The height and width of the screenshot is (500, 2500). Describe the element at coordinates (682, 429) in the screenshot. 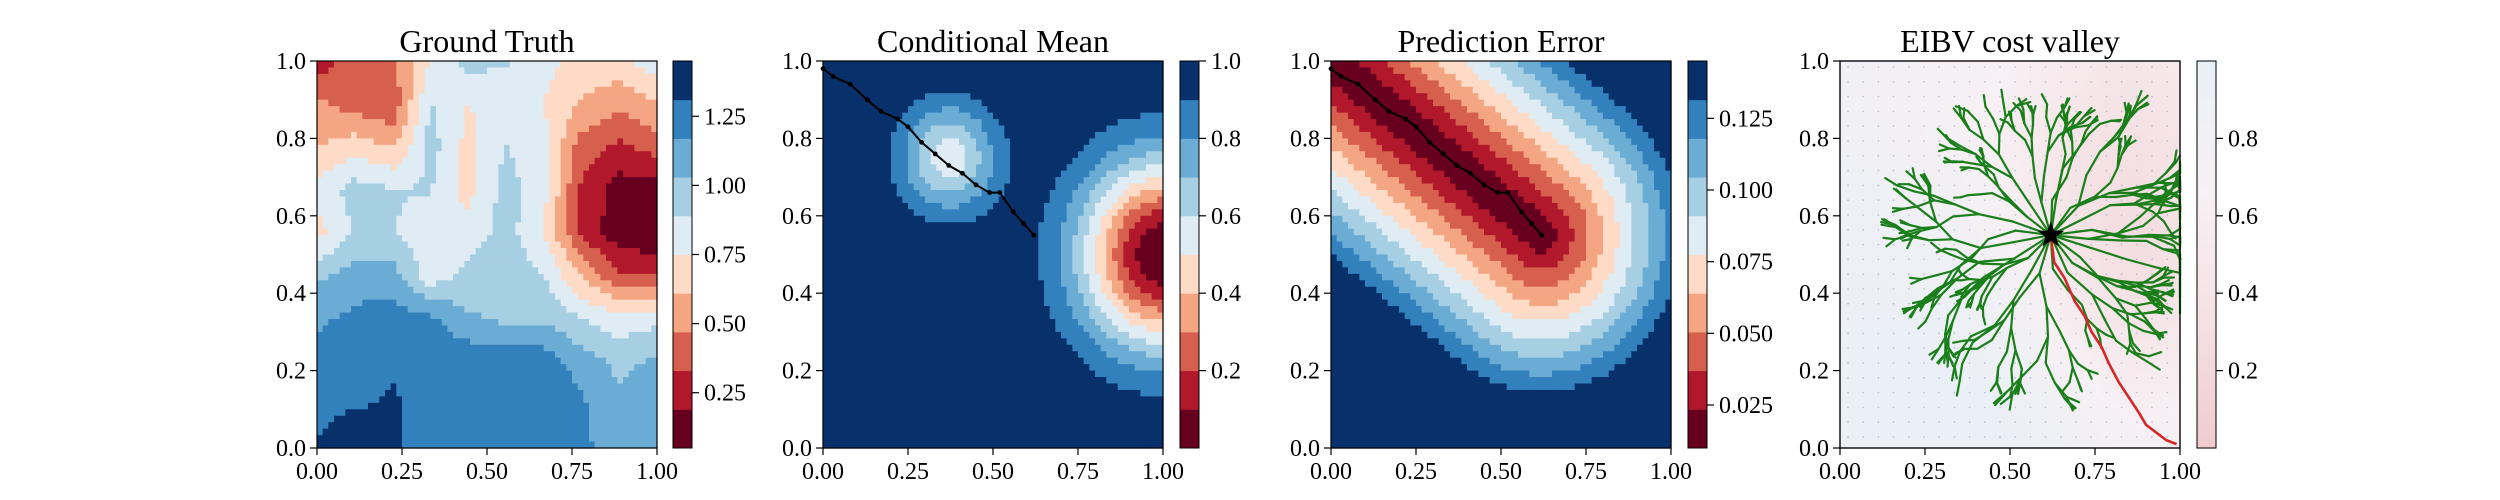

I see `colorbar-band` at that location.